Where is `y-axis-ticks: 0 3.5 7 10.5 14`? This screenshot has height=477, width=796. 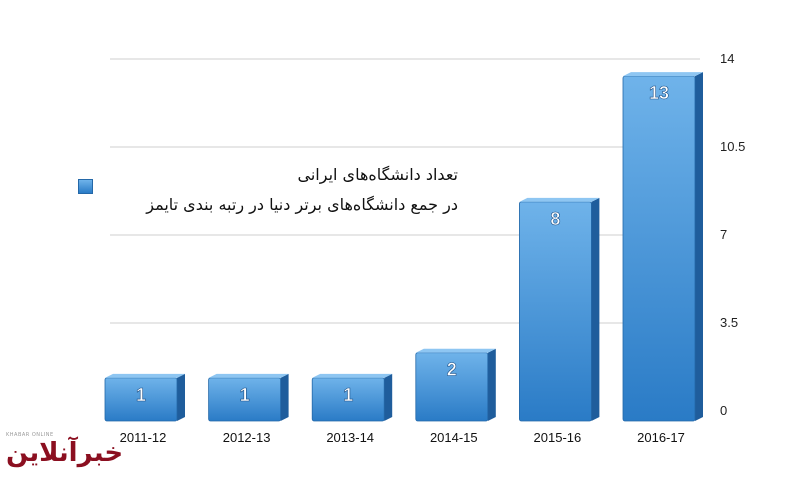 y-axis-ticks: 0 3.5 7 10.5 14 is located at coordinates (732, 234).